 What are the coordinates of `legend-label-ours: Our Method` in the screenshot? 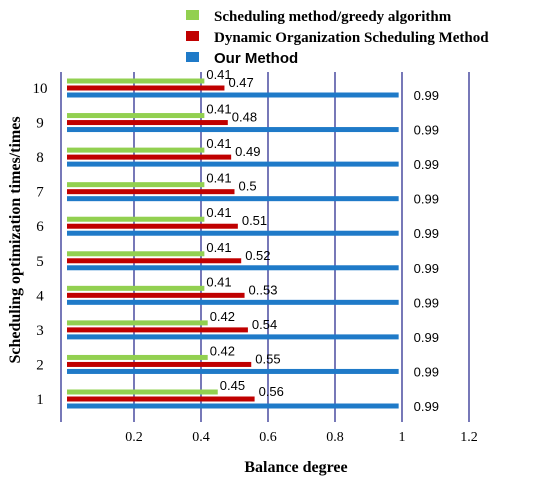 It's located at (256, 58).